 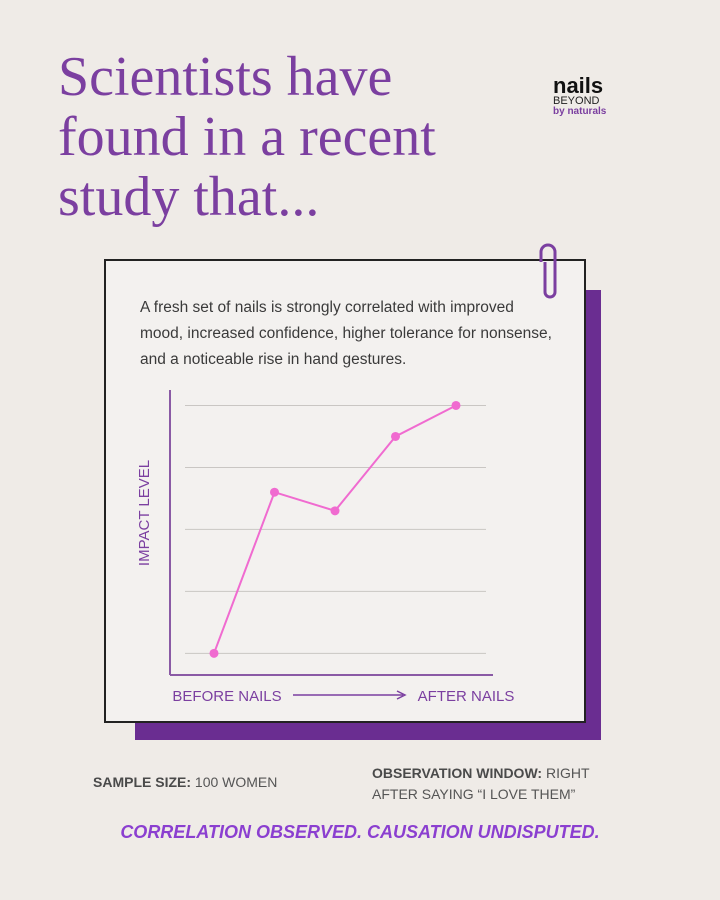 I want to click on logo-by: by naturals, so click(x=580, y=111).